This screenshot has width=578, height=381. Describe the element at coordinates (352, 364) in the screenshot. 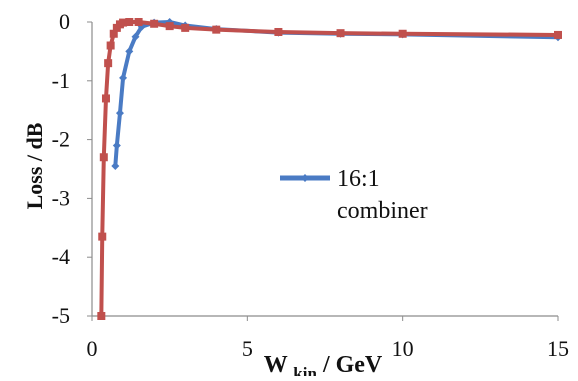

I see `x-axis-label-suffix: / GeV` at that location.